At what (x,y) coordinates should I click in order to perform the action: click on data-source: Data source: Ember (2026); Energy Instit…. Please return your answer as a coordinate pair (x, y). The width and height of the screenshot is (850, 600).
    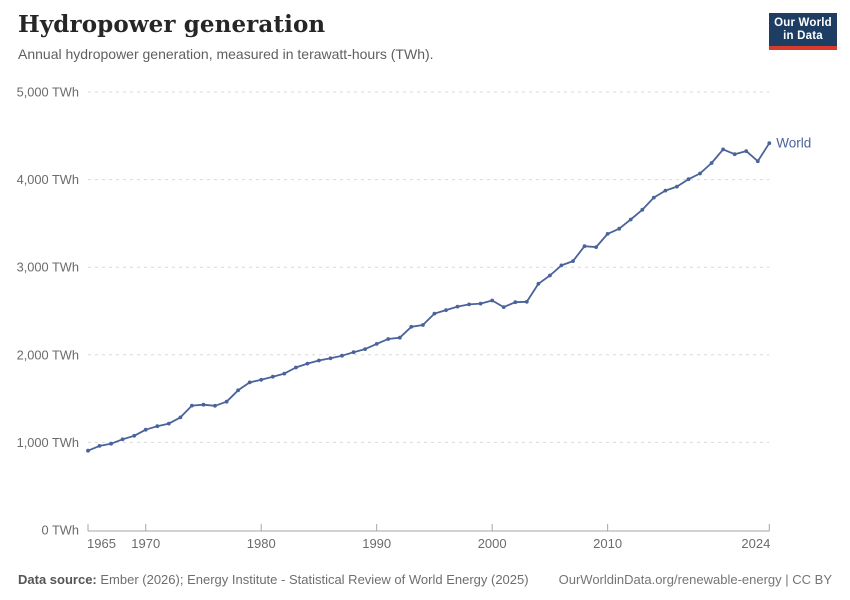
    Looking at the image, I should click on (273, 579).